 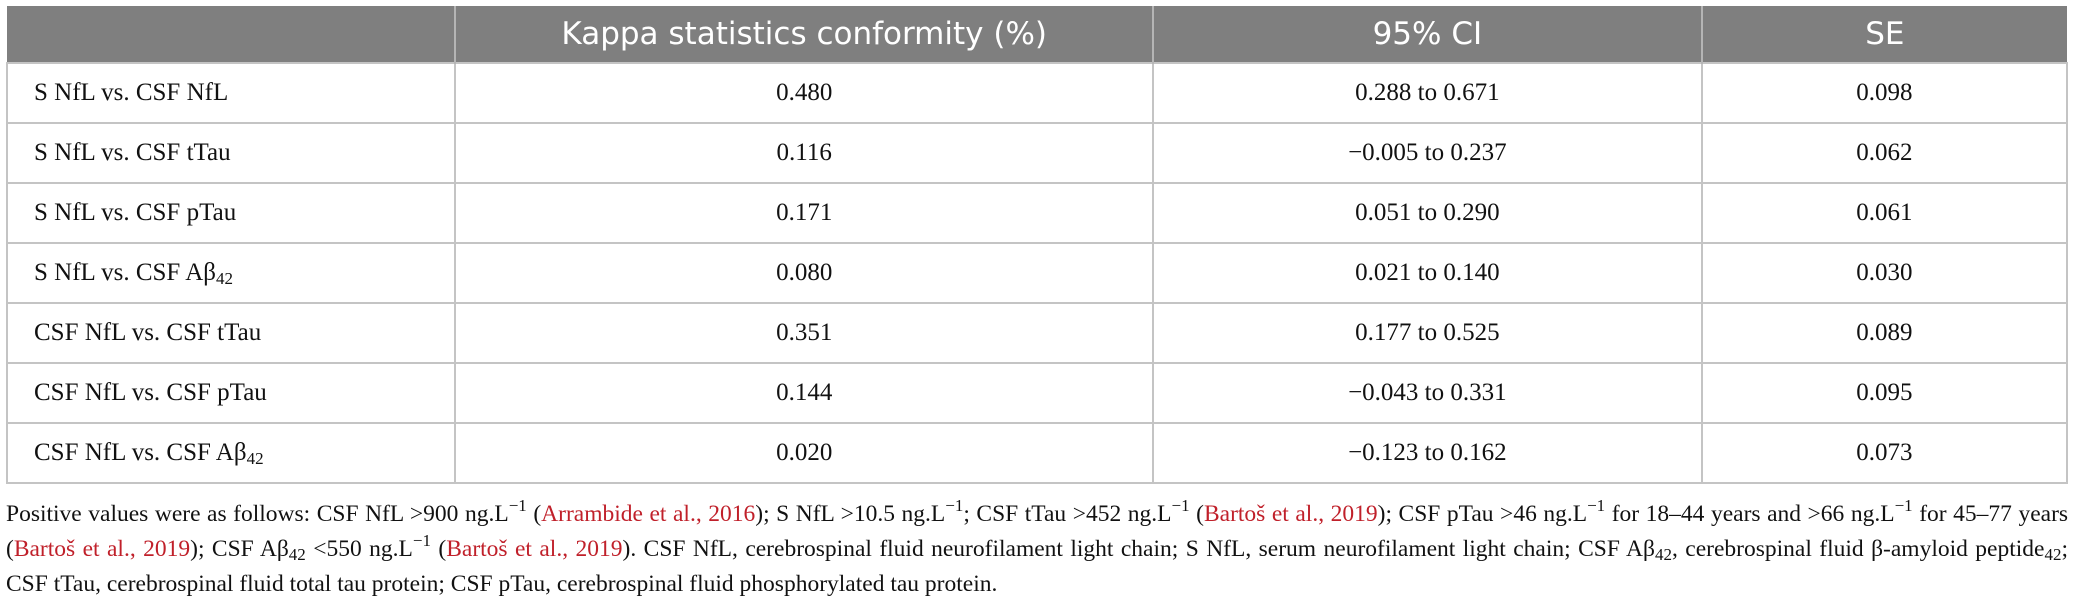 I want to click on header-ci: 95% CI, so click(x=1428, y=34).